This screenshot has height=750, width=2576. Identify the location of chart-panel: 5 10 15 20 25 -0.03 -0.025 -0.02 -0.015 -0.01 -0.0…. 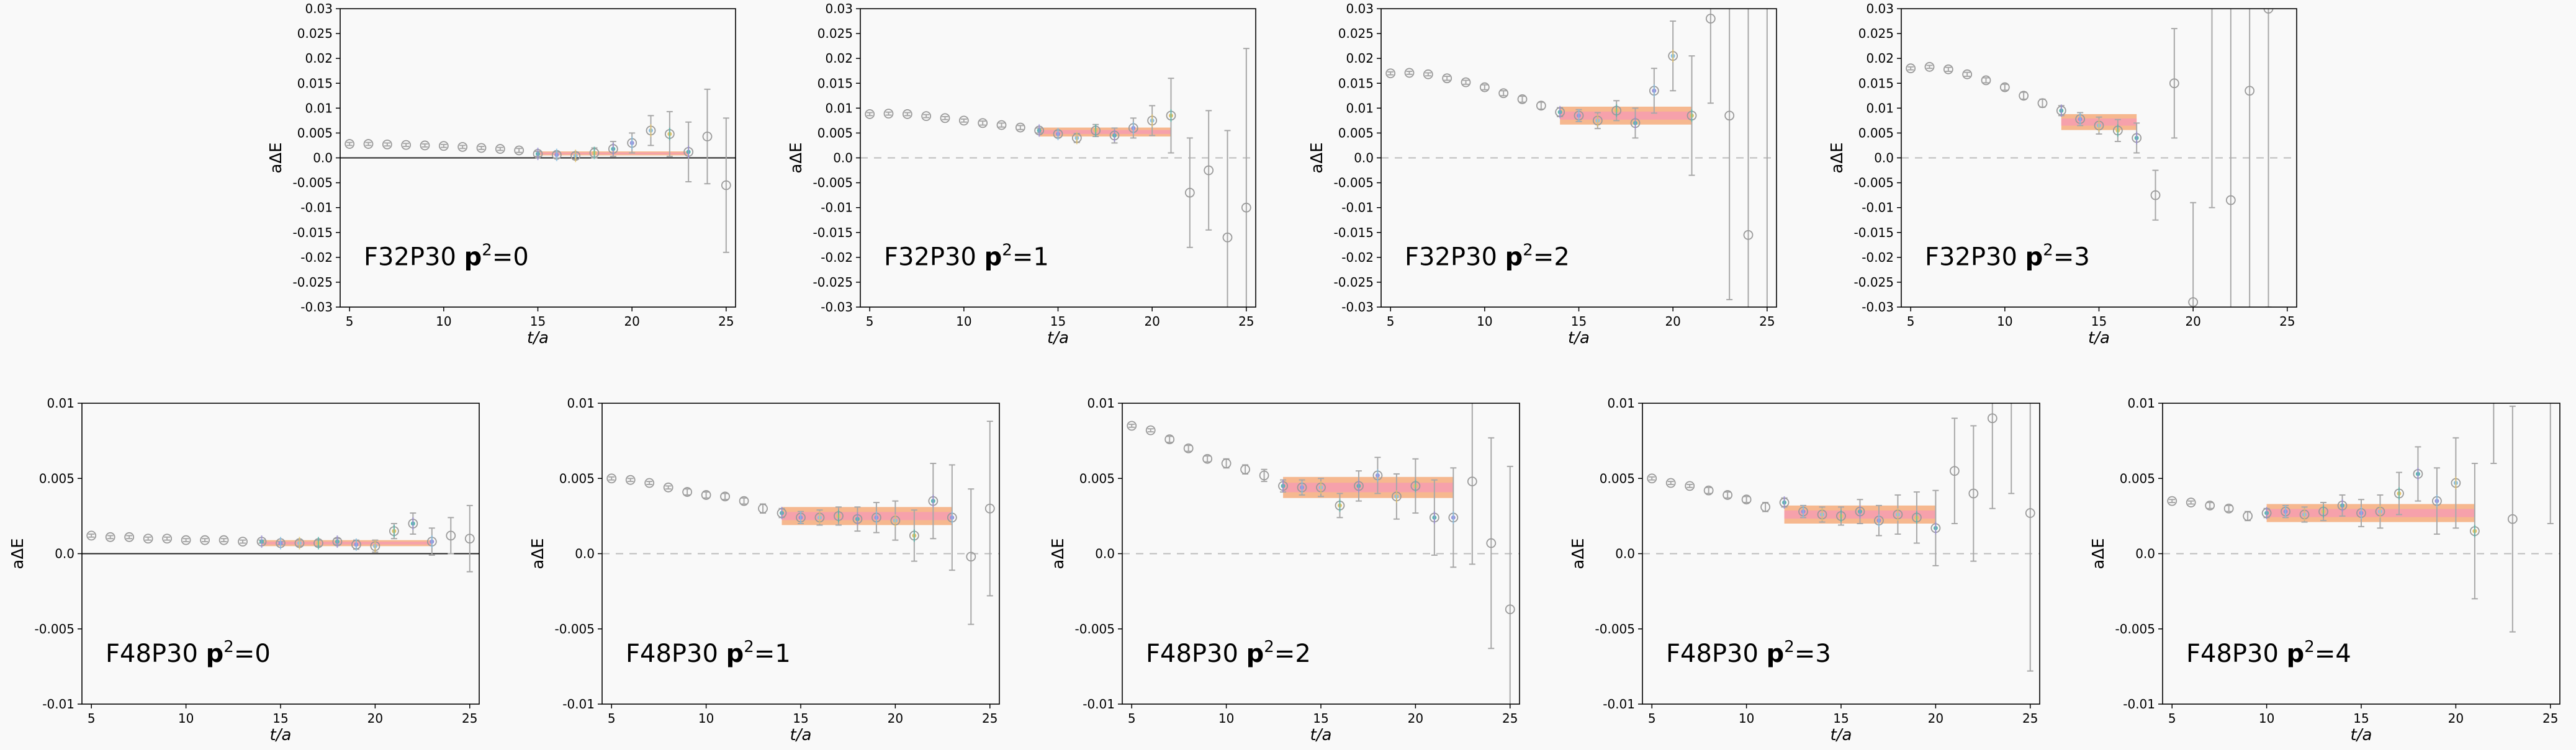
(501, 174).